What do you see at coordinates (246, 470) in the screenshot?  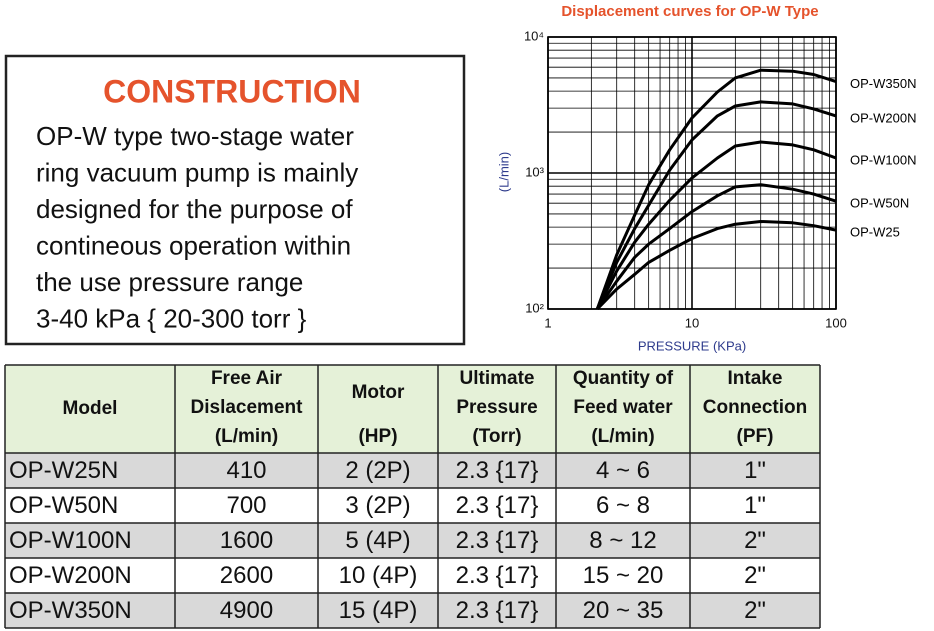 I see `table-cell: 410` at bounding box center [246, 470].